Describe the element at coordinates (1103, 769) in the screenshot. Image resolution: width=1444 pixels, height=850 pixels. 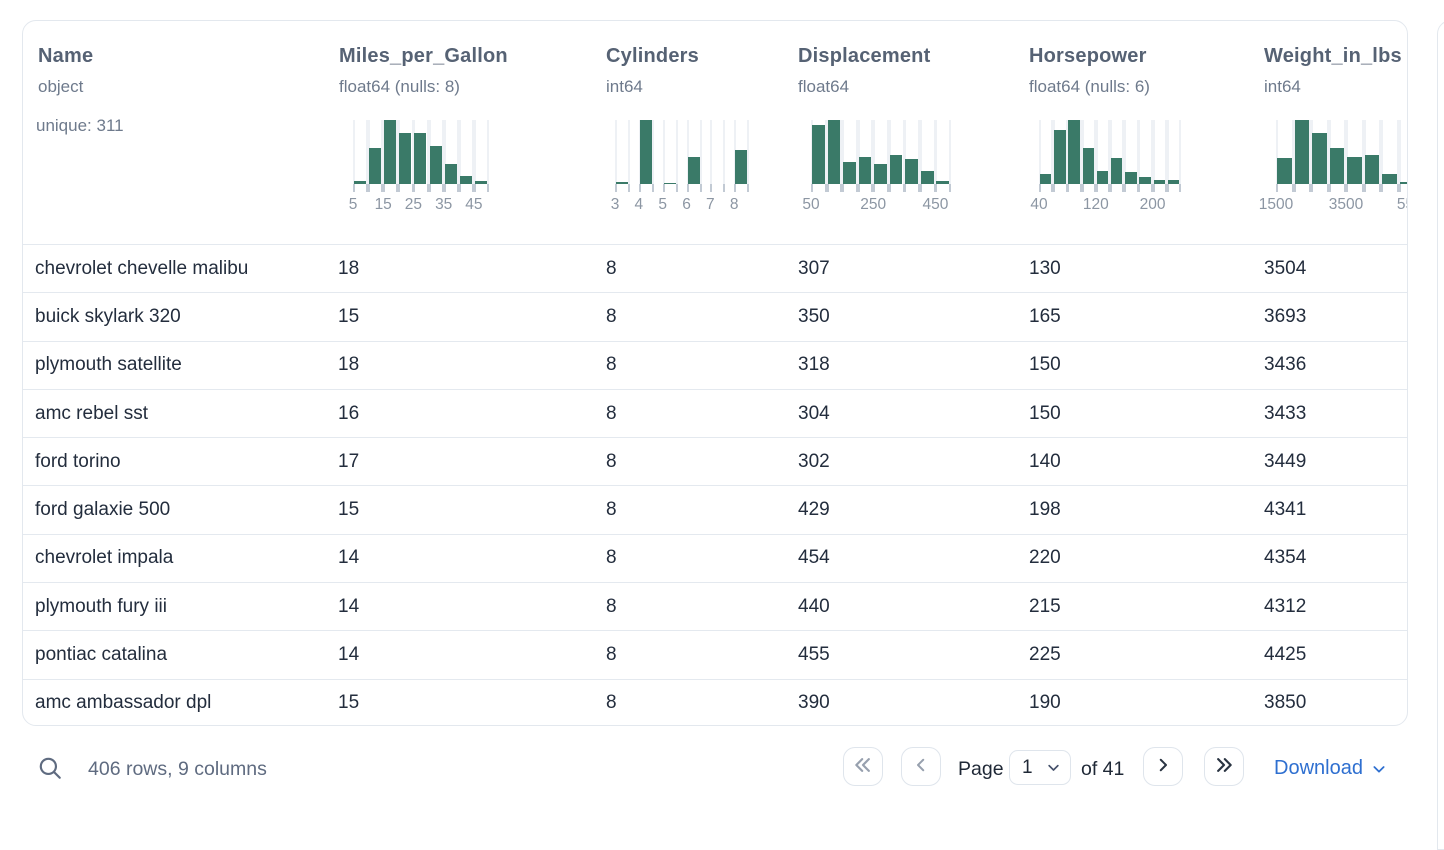
I see `page-total: of 41` at that location.